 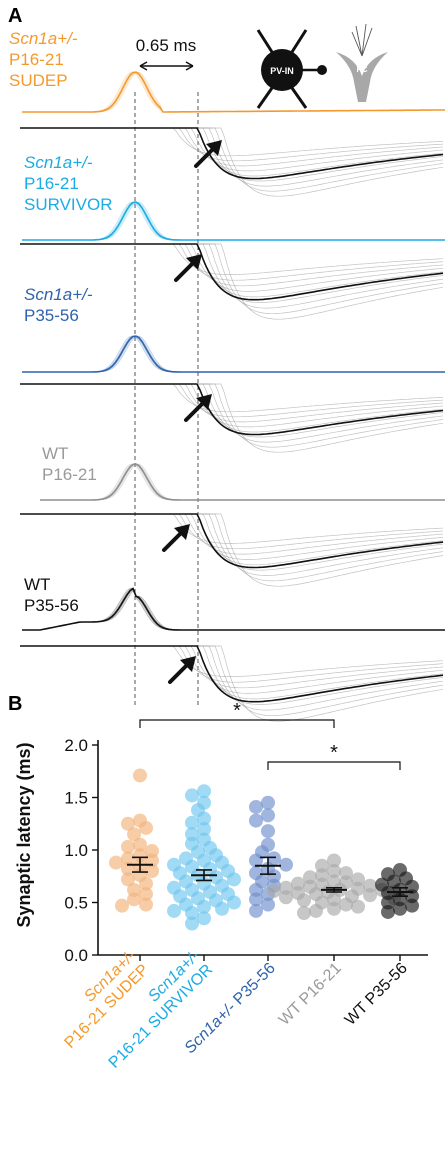 I want to click on y-tick-label: 2.0, so click(x=76, y=745).